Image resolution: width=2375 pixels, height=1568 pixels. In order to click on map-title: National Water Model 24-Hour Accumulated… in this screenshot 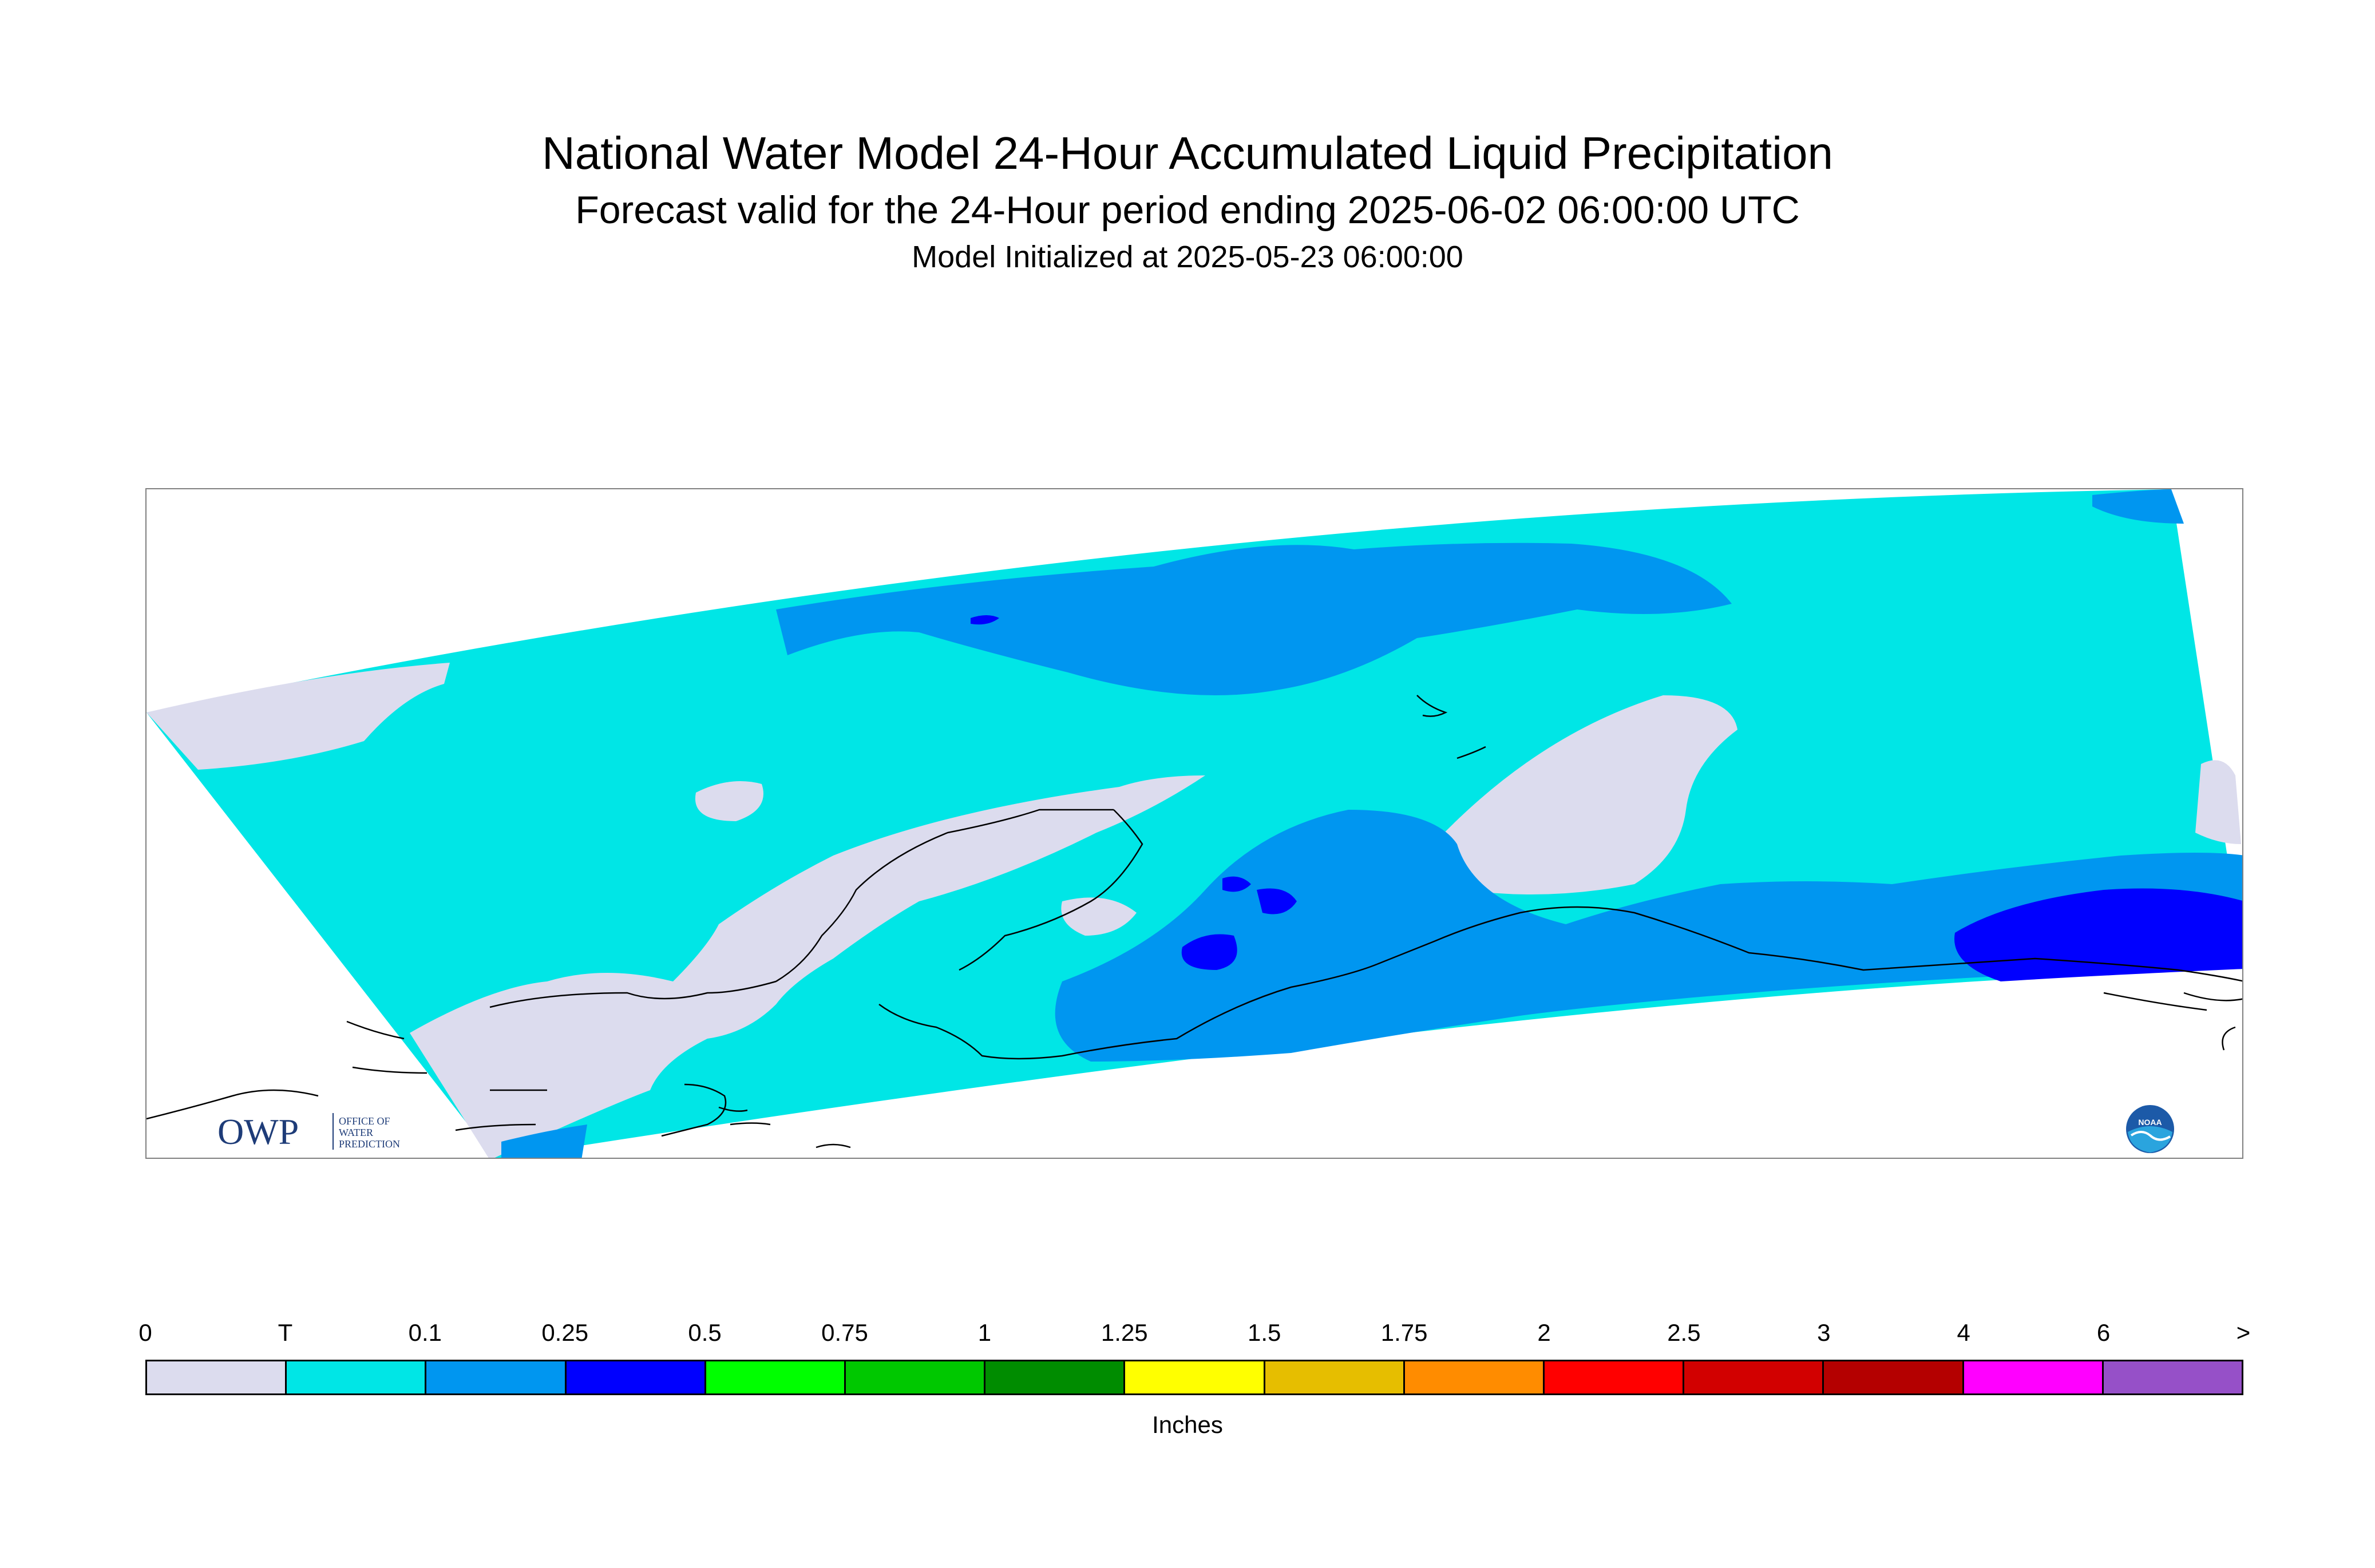, I will do `click(1187, 153)`.